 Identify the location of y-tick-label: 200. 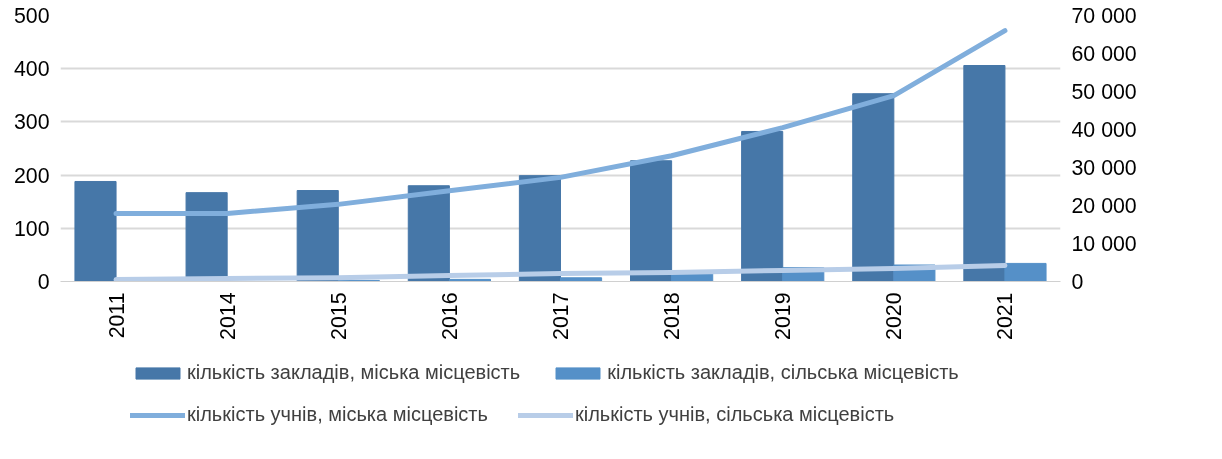
(31, 175).